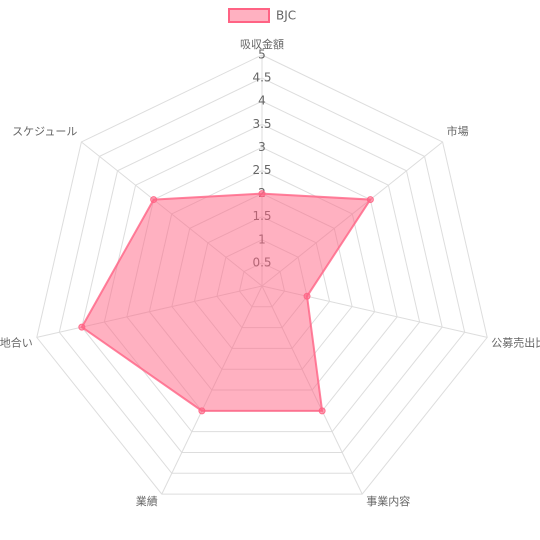 The image size is (540, 540). Describe the element at coordinates (458, 131) in the screenshot. I see `axis-label: 市場` at that location.